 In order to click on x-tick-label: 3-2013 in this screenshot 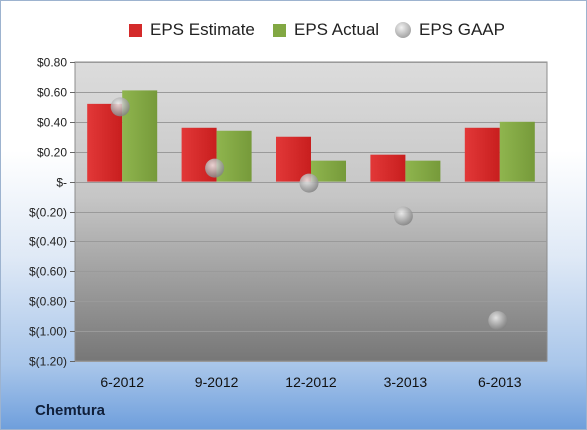, I will do `click(406, 382)`.